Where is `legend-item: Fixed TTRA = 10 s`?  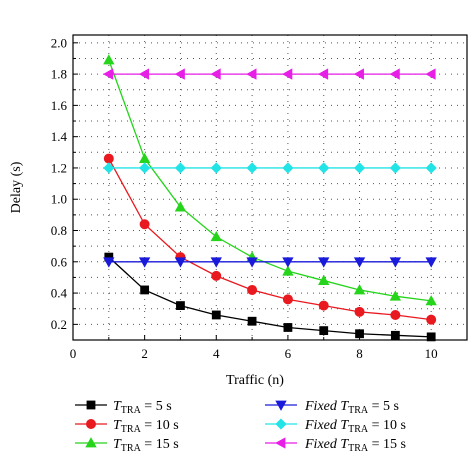
legend-item: Fixed TTRA = 10 s is located at coordinates (335, 426).